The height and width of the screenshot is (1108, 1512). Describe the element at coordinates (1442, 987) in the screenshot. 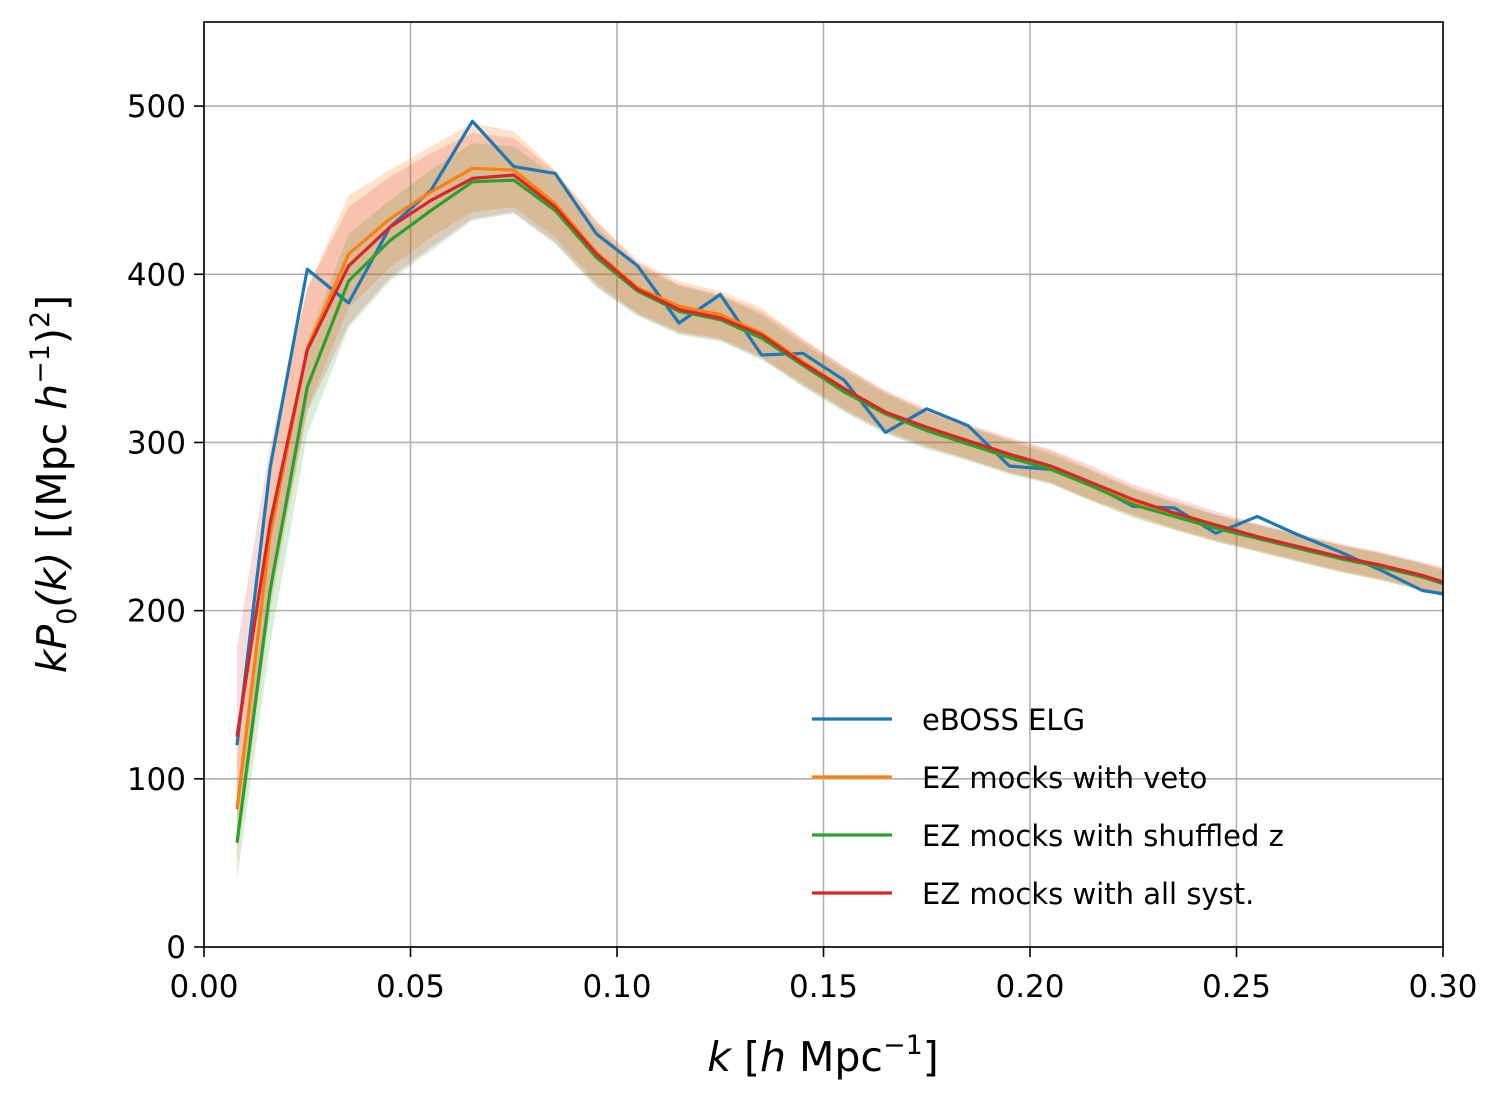

I see `x-tick-label-6: 0.30` at that location.